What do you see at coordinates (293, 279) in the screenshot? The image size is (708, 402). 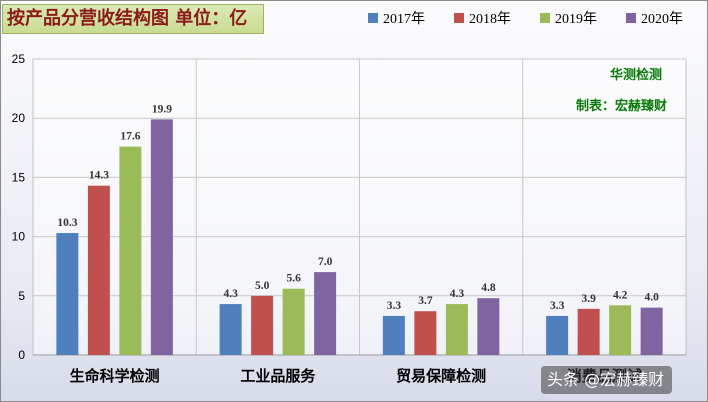 I see `data-label: 5.6` at bounding box center [293, 279].